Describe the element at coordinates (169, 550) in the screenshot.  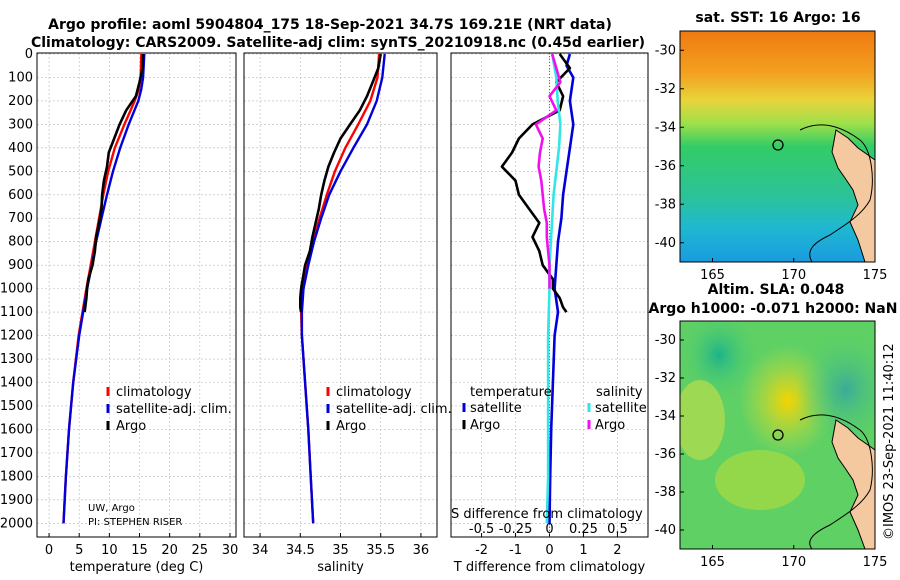
I see `x-tick-label: 20` at that location.